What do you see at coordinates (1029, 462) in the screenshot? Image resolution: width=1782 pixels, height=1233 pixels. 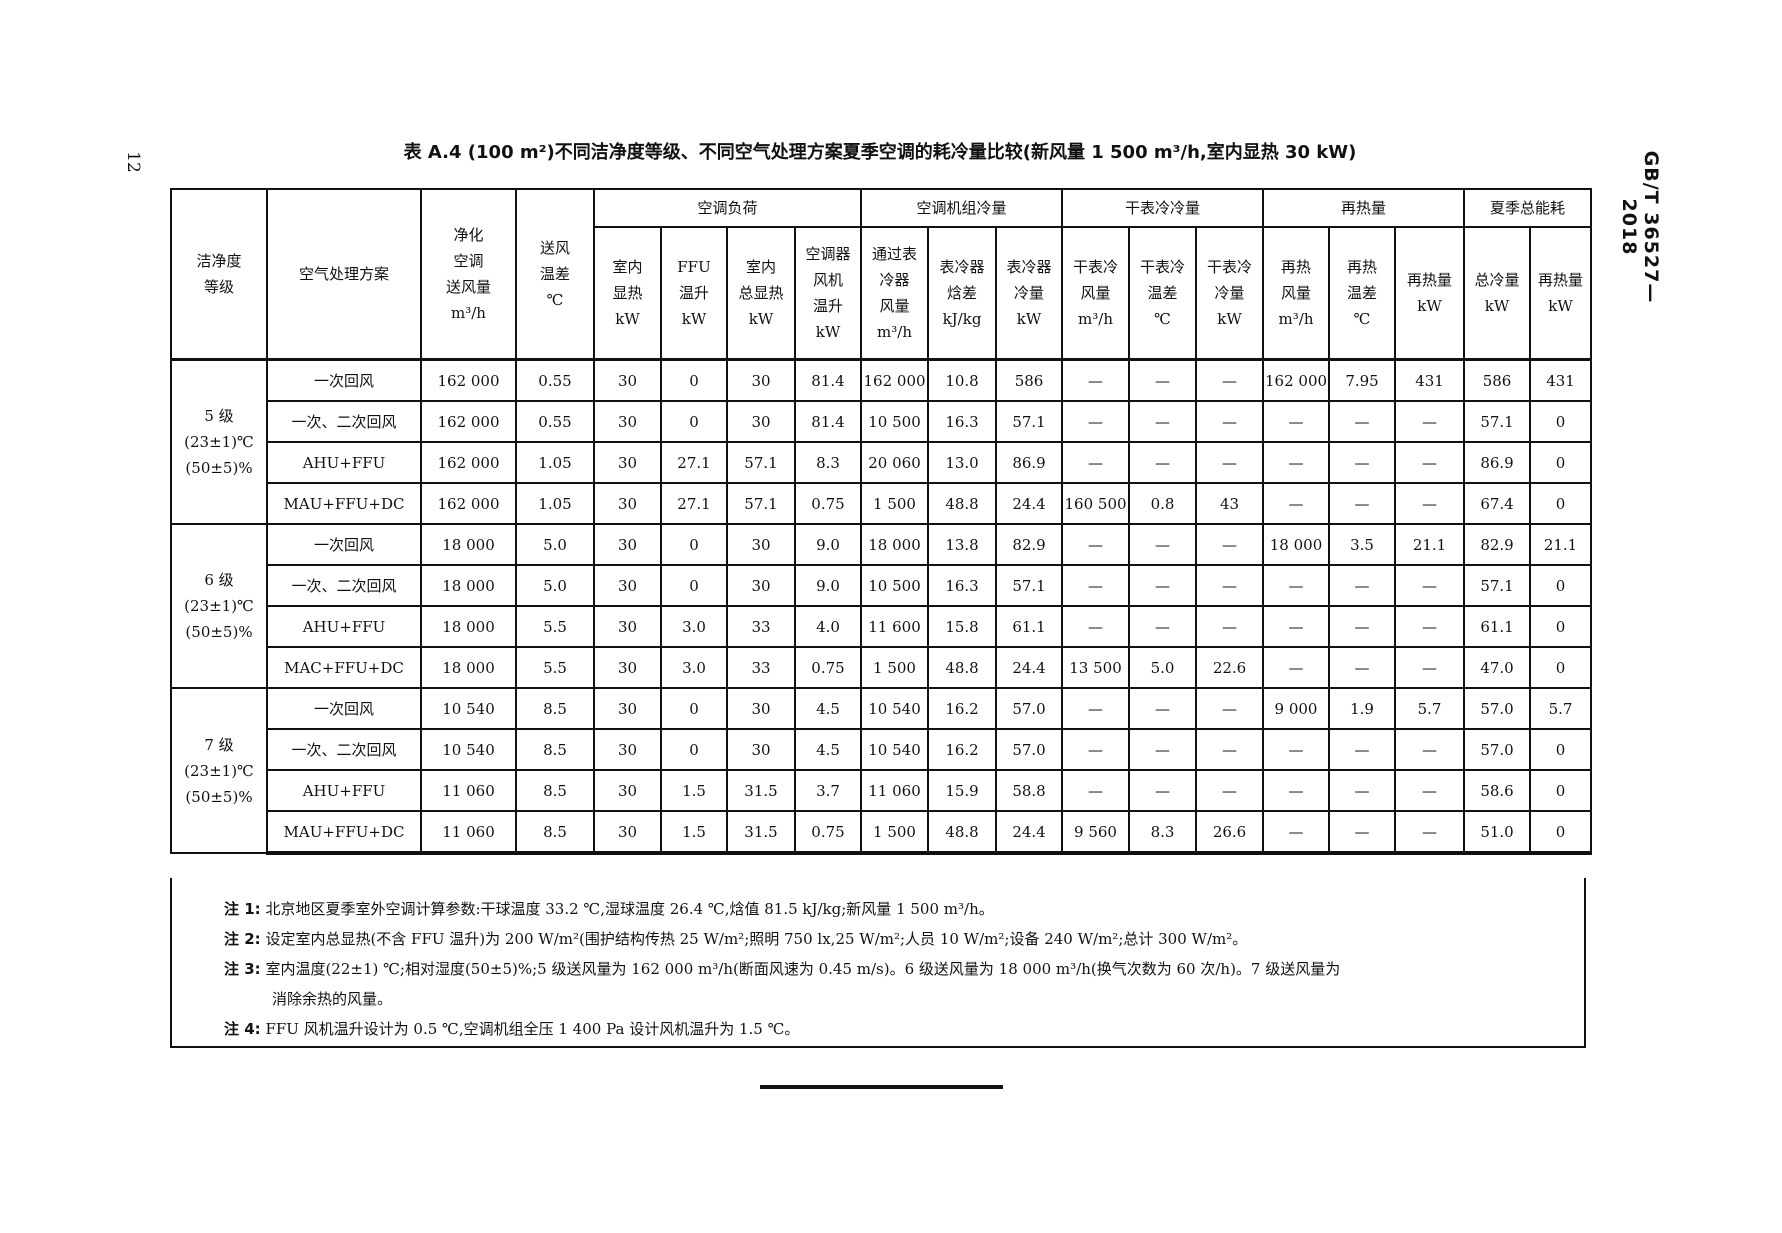 I see `value-cell: 86.9` at bounding box center [1029, 462].